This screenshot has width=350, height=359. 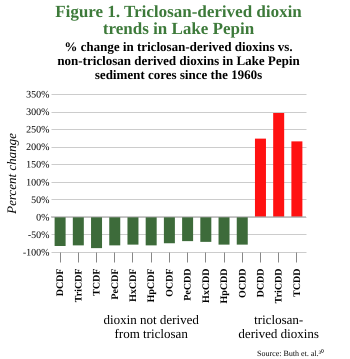 I want to click on x-tick-label: DCDD, so click(x=260, y=283).